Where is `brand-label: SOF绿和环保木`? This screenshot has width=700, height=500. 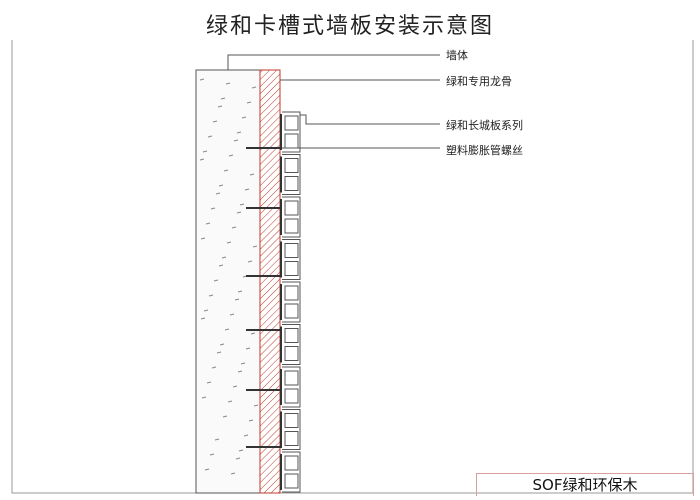 brand-label: SOF绿和环保木 is located at coordinates (585, 484).